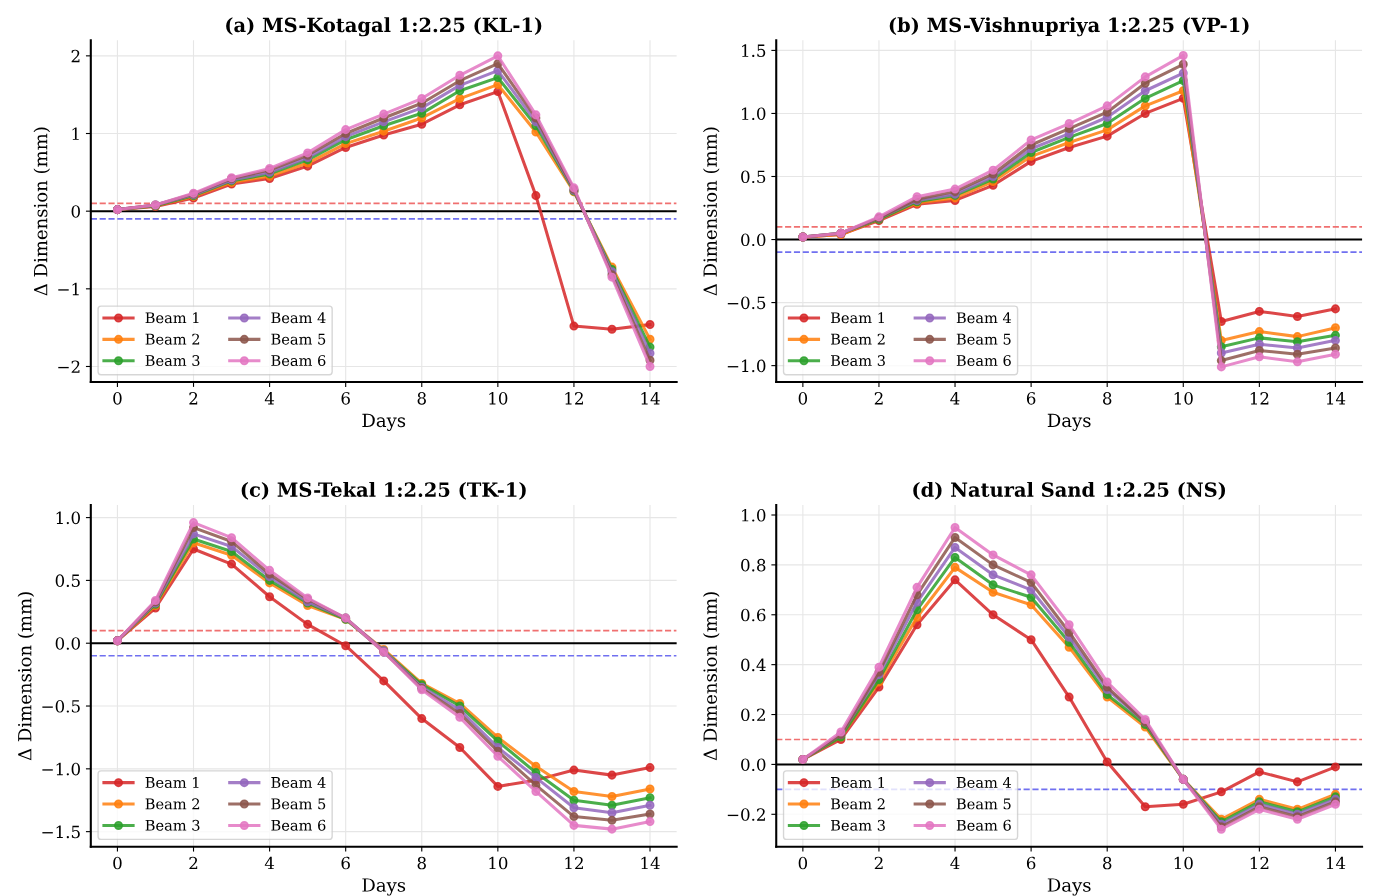 This screenshot has width=1397, height=896. What do you see at coordinates (1069, 27) in the screenshot?
I see `chart-title: (b) MS-Vishnupriya 1:2.25 (VP-1)` at bounding box center [1069, 27].